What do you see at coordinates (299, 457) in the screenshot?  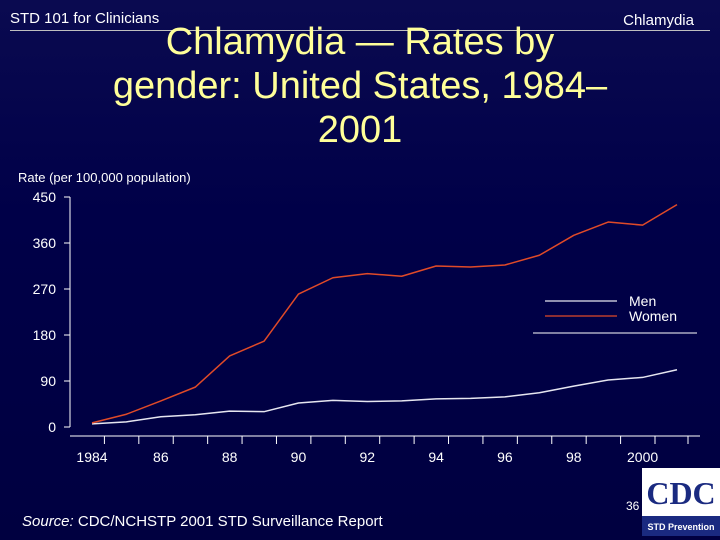 I see `x-tick-label: 90` at bounding box center [299, 457].